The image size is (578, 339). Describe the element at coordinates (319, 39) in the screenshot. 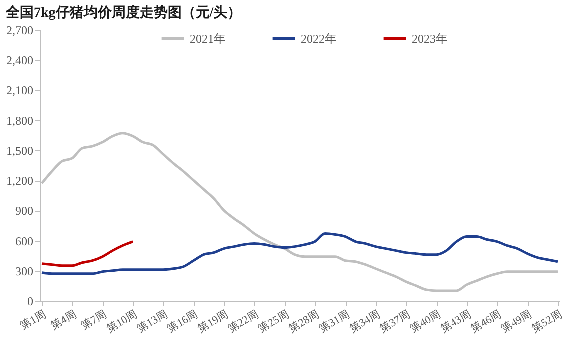

I see `legend-label: 2022年` at that location.